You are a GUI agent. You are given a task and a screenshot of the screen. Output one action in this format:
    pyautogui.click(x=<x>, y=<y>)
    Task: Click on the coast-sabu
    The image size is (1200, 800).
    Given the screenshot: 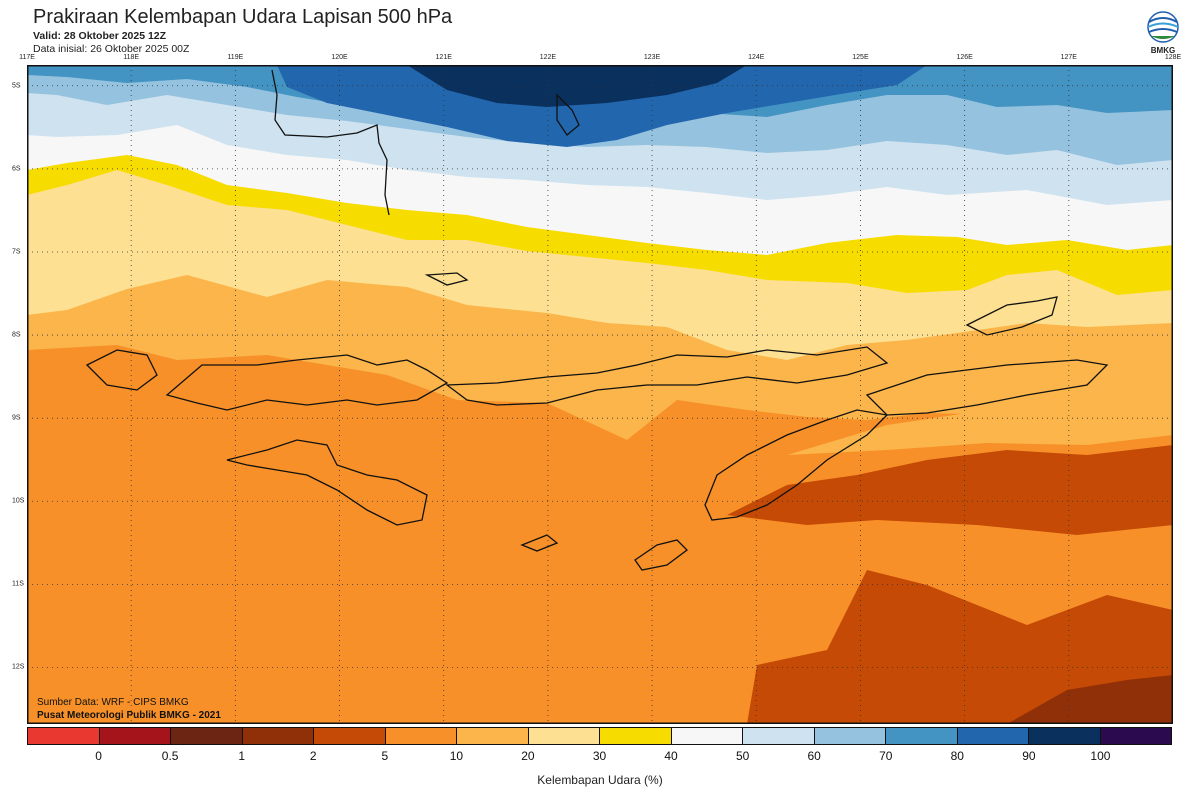 What is the action you would take?
    pyautogui.click(x=539, y=543)
    